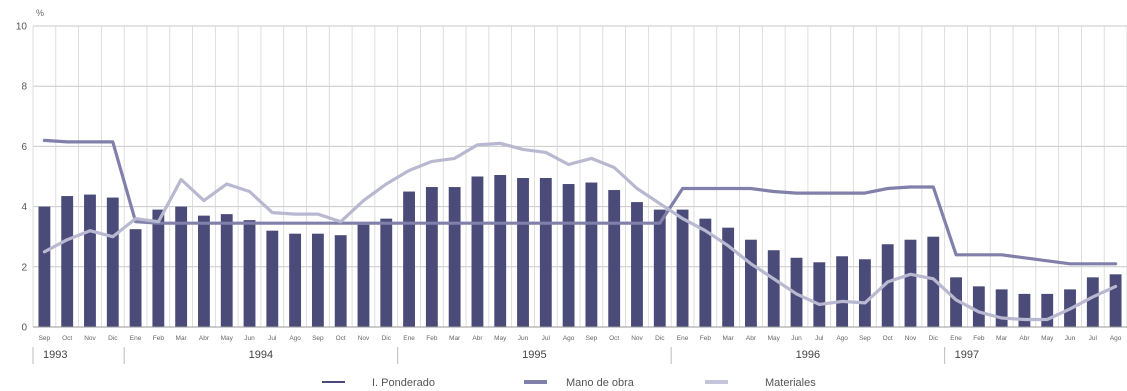  What do you see at coordinates (22, 178) in the screenshot?
I see `y-axis-ticks: 0 2 4 6 8 10` at bounding box center [22, 178].